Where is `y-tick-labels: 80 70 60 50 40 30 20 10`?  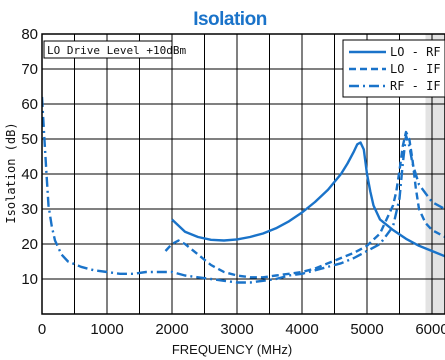
y-tick-labels: 80 70 60 50 40 30 20 10 is located at coordinates (29, 157).